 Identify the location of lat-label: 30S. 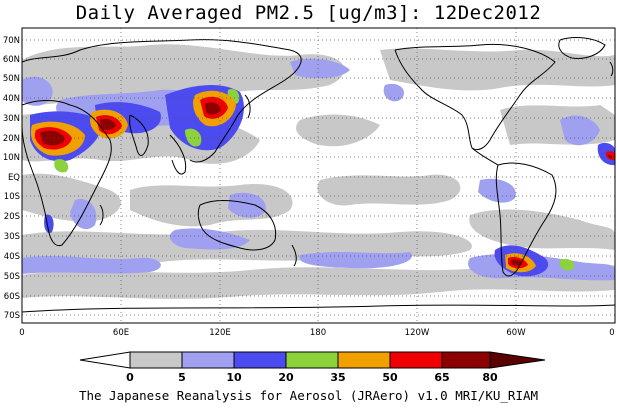
(12, 237).